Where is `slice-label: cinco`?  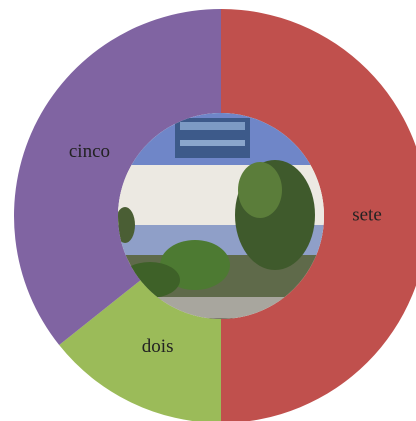
slice-label: cinco is located at coordinates (89, 151).